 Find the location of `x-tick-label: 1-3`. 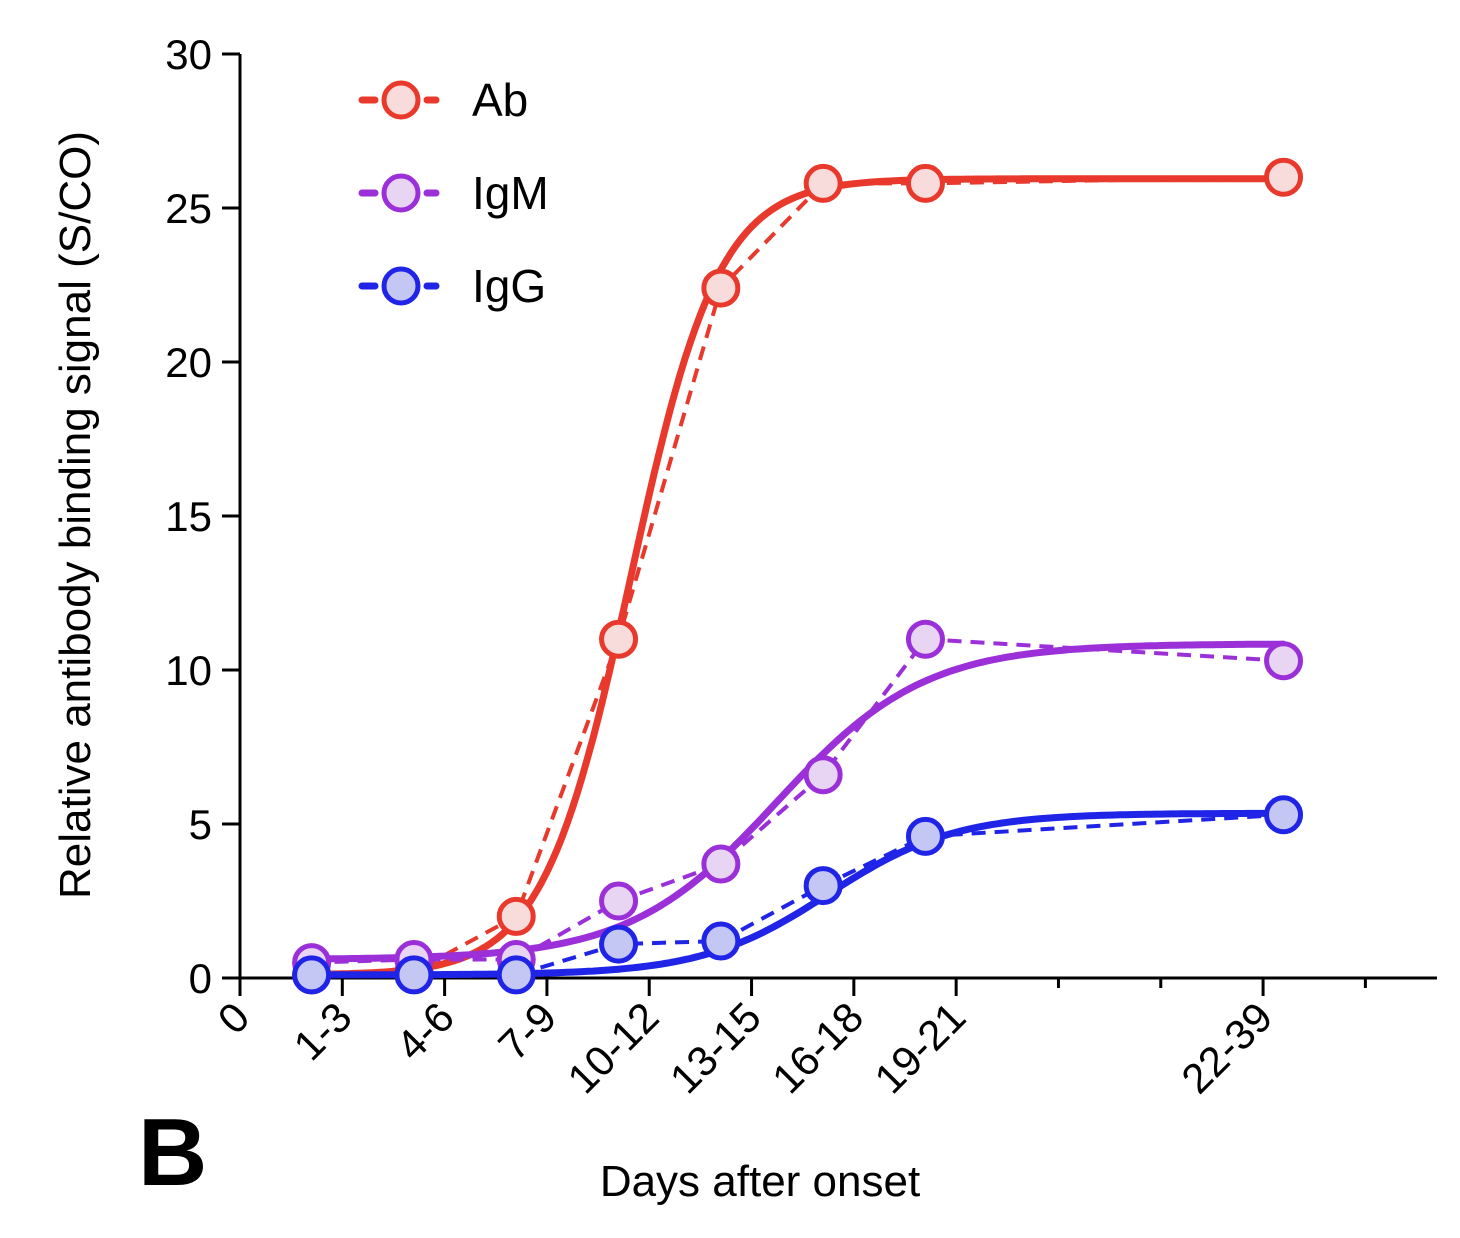

x-tick-label: 1-3 is located at coordinates (323, 1031).